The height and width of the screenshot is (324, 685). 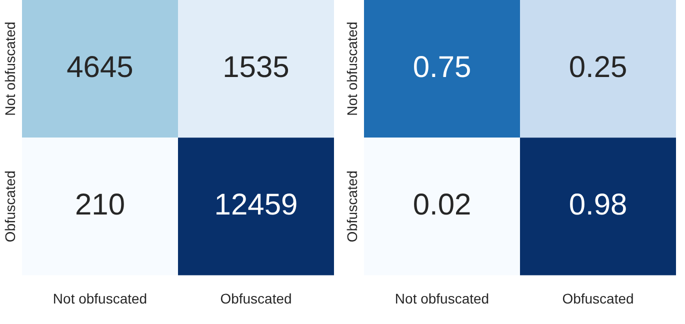 I want to click on data-label: 0.02, so click(x=442, y=205).